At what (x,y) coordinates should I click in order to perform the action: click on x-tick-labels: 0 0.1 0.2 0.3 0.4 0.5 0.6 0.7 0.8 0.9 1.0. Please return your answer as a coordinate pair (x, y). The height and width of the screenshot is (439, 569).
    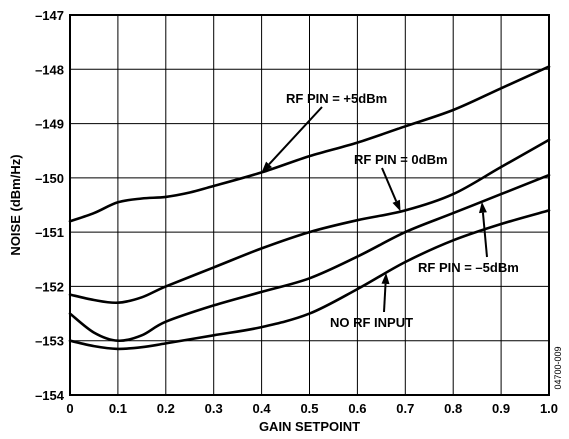
    Looking at the image, I should click on (312, 408).